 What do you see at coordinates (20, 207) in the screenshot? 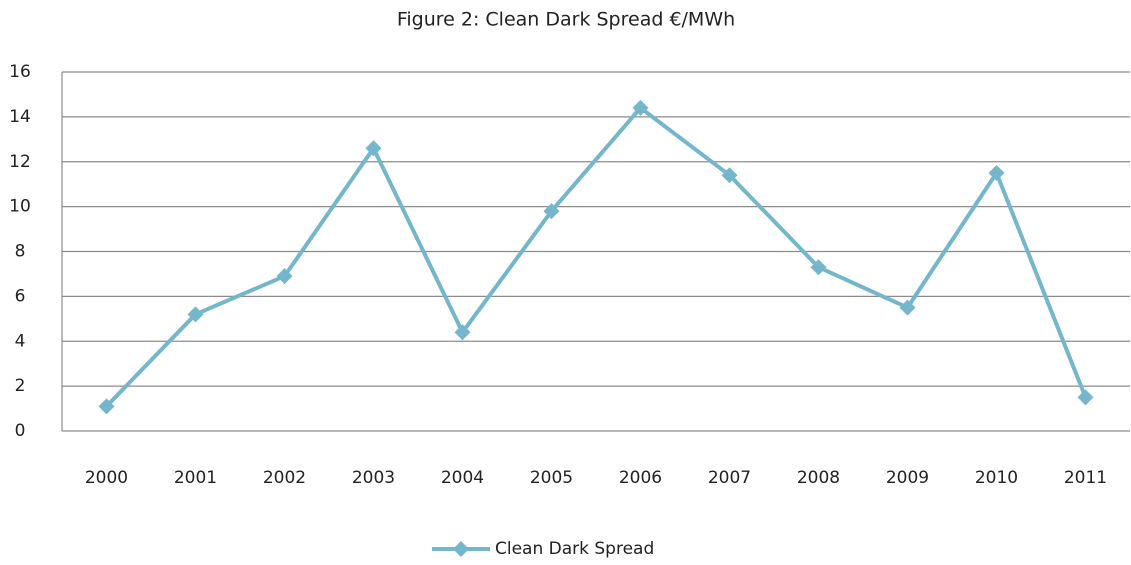
I see `y-tick-label: 10` at bounding box center [20, 207].